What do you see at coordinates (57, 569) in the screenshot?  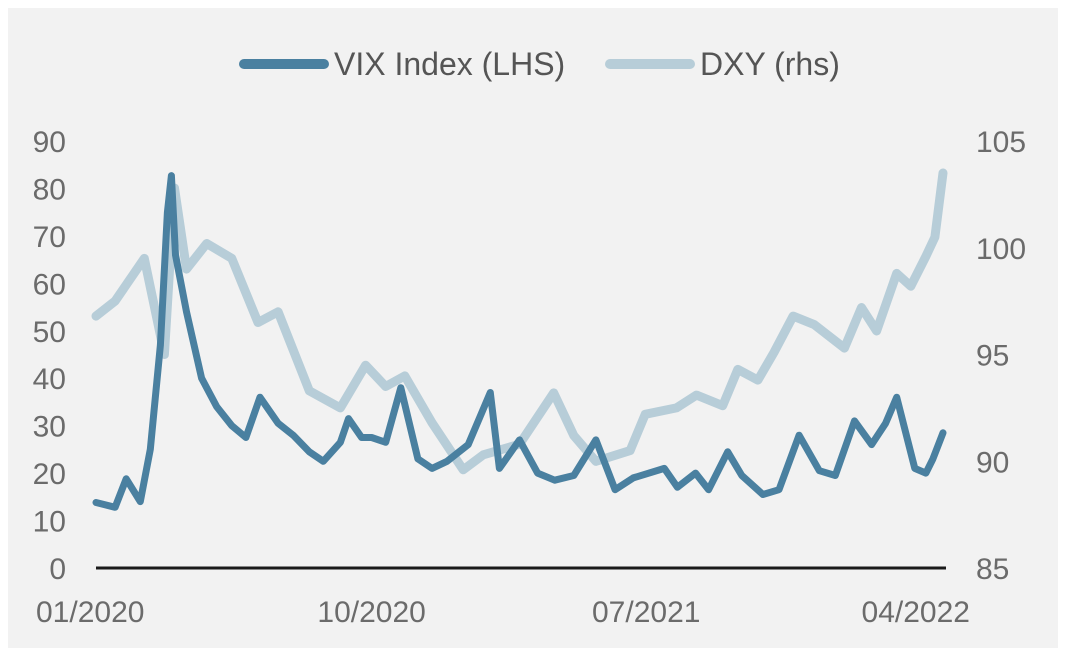 I see `left-tick-label: 0` at bounding box center [57, 569].